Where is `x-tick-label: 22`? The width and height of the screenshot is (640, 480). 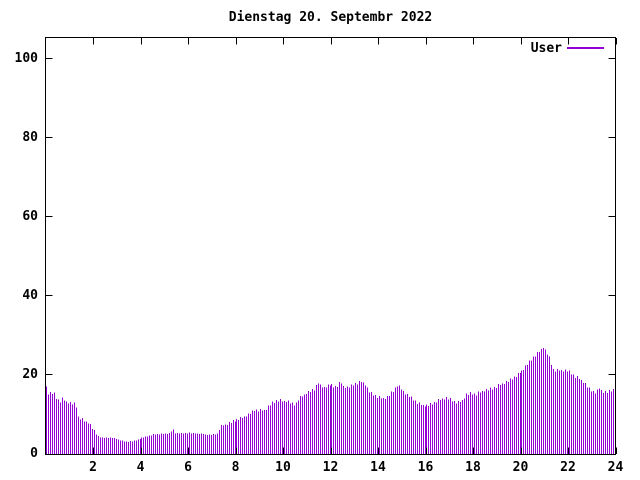
x-tick-label: 22 is located at coordinates (568, 467).